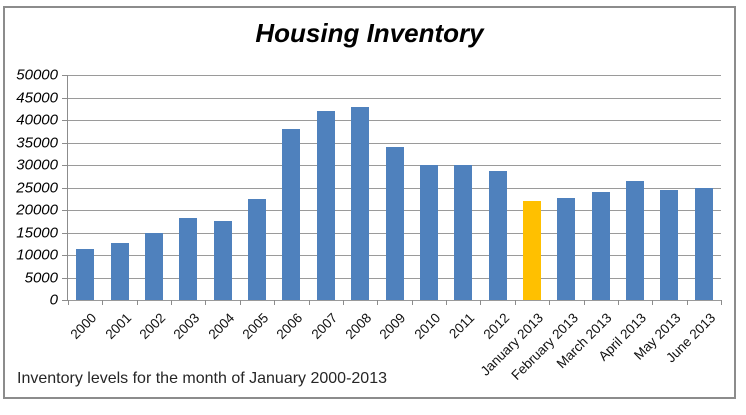  I want to click on x-axis-label: 2002, so click(152, 326).